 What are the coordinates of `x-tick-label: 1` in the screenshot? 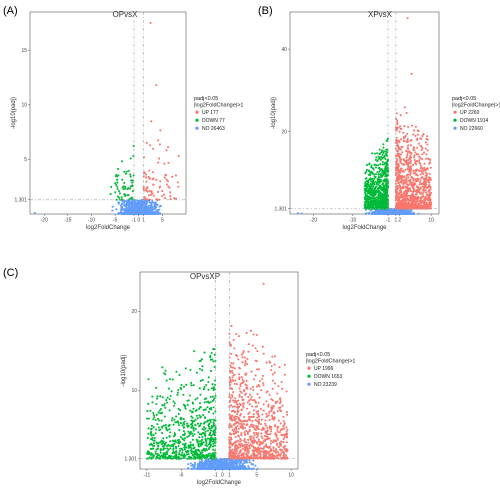 It's located at (395, 221).